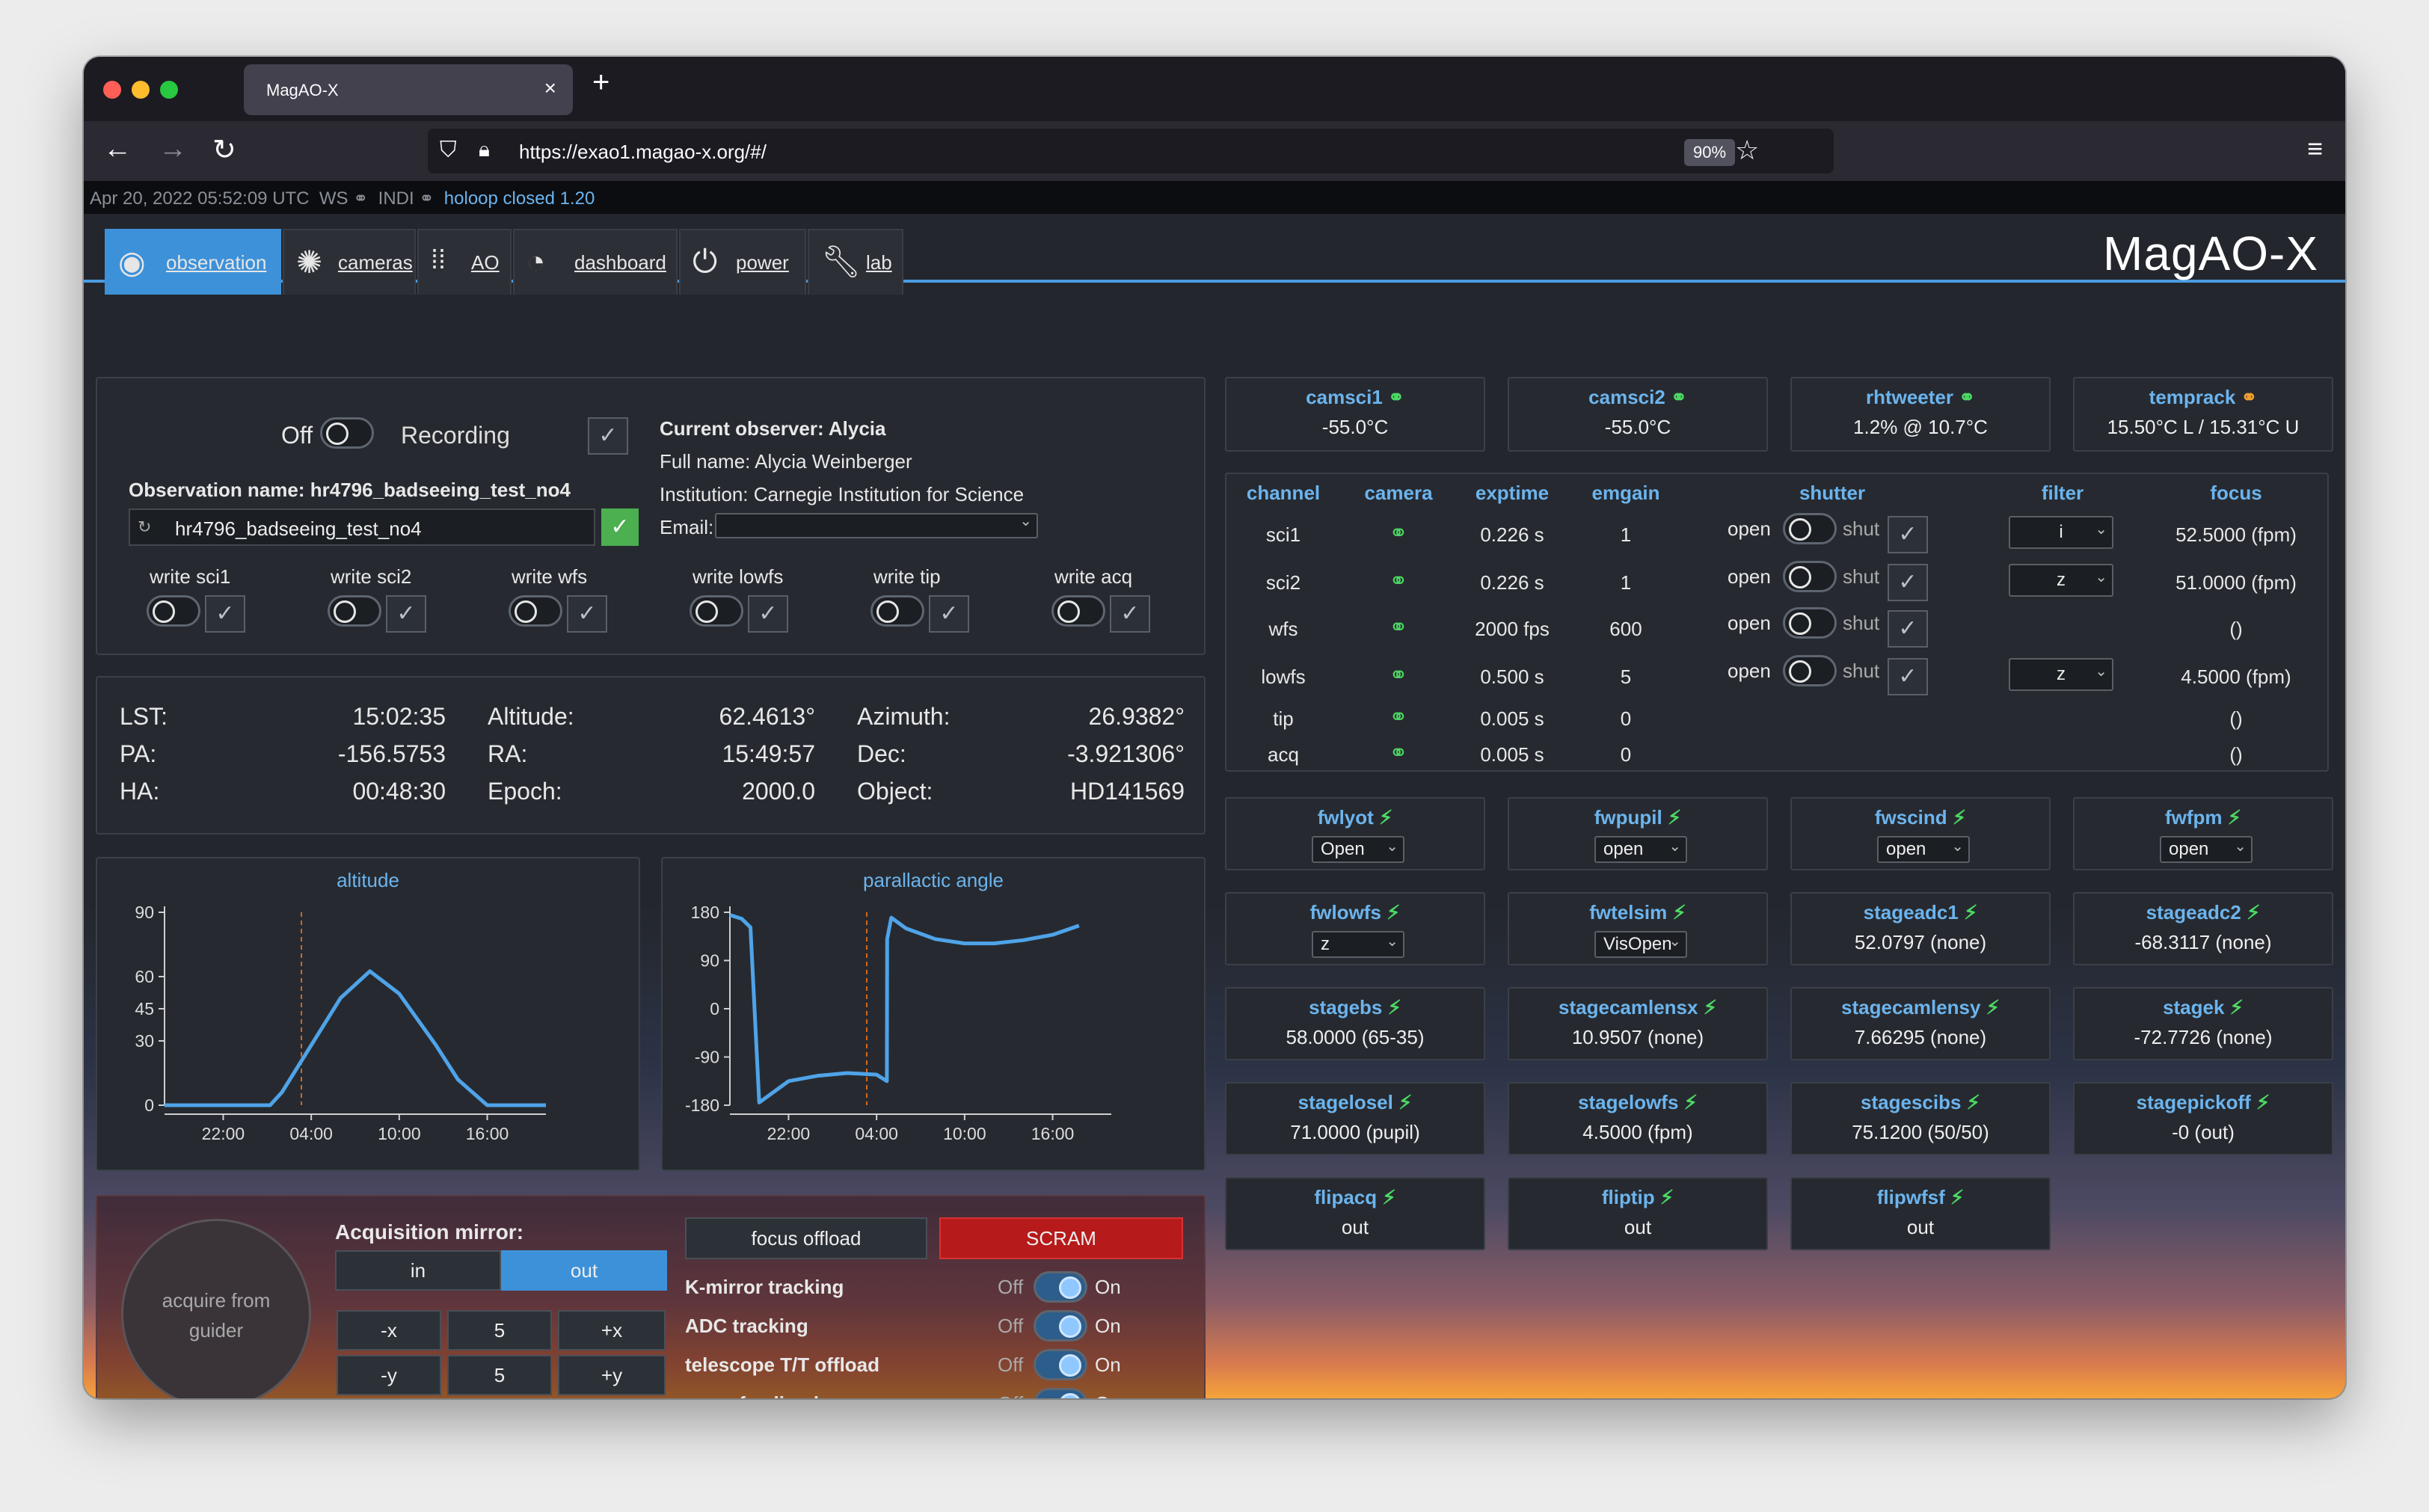  I want to click on tab-dashboard: ◔ dashboard, so click(595, 262).